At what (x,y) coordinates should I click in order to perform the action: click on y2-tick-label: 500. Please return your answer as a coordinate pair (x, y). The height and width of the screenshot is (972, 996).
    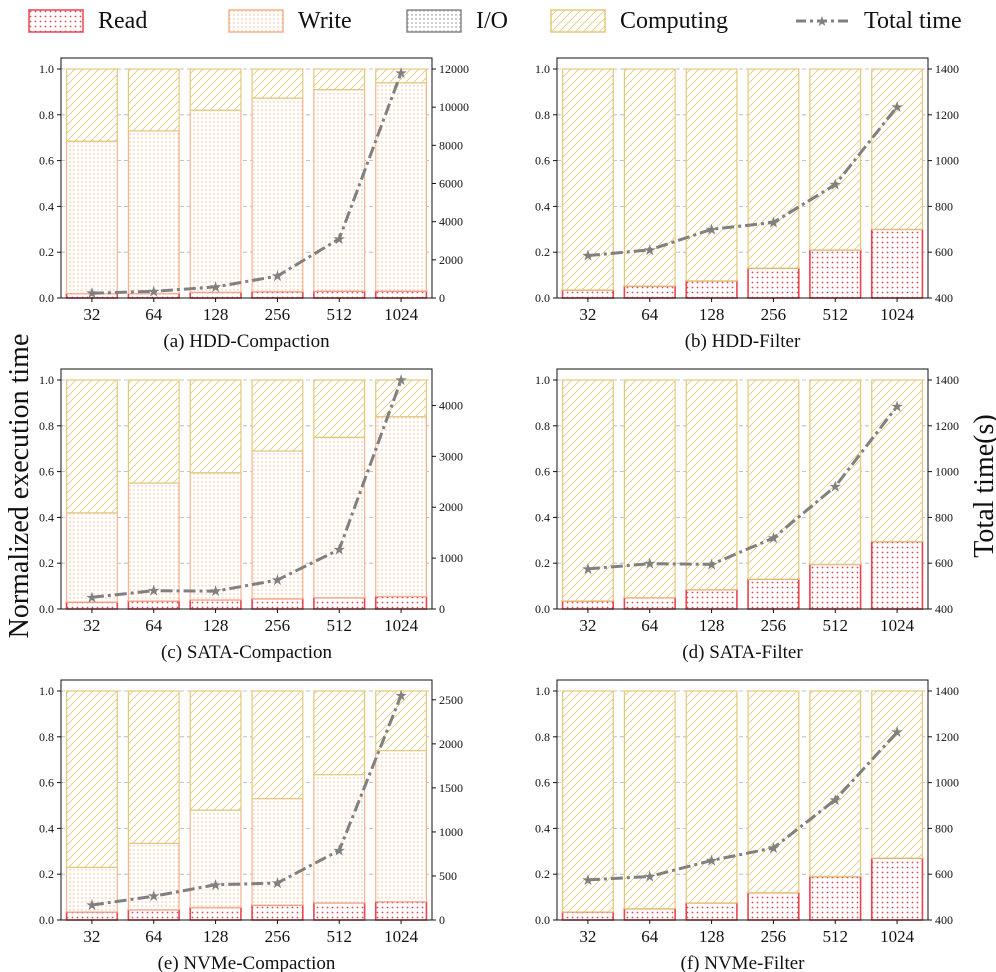
    Looking at the image, I should click on (448, 876).